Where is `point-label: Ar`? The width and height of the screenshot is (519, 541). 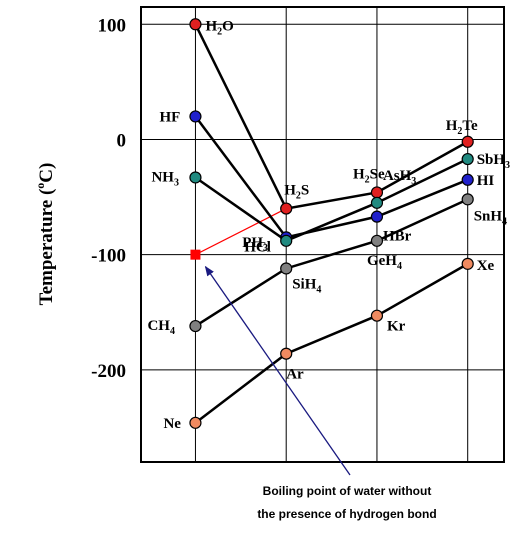 point-label: Ar is located at coordinates (295, 375).